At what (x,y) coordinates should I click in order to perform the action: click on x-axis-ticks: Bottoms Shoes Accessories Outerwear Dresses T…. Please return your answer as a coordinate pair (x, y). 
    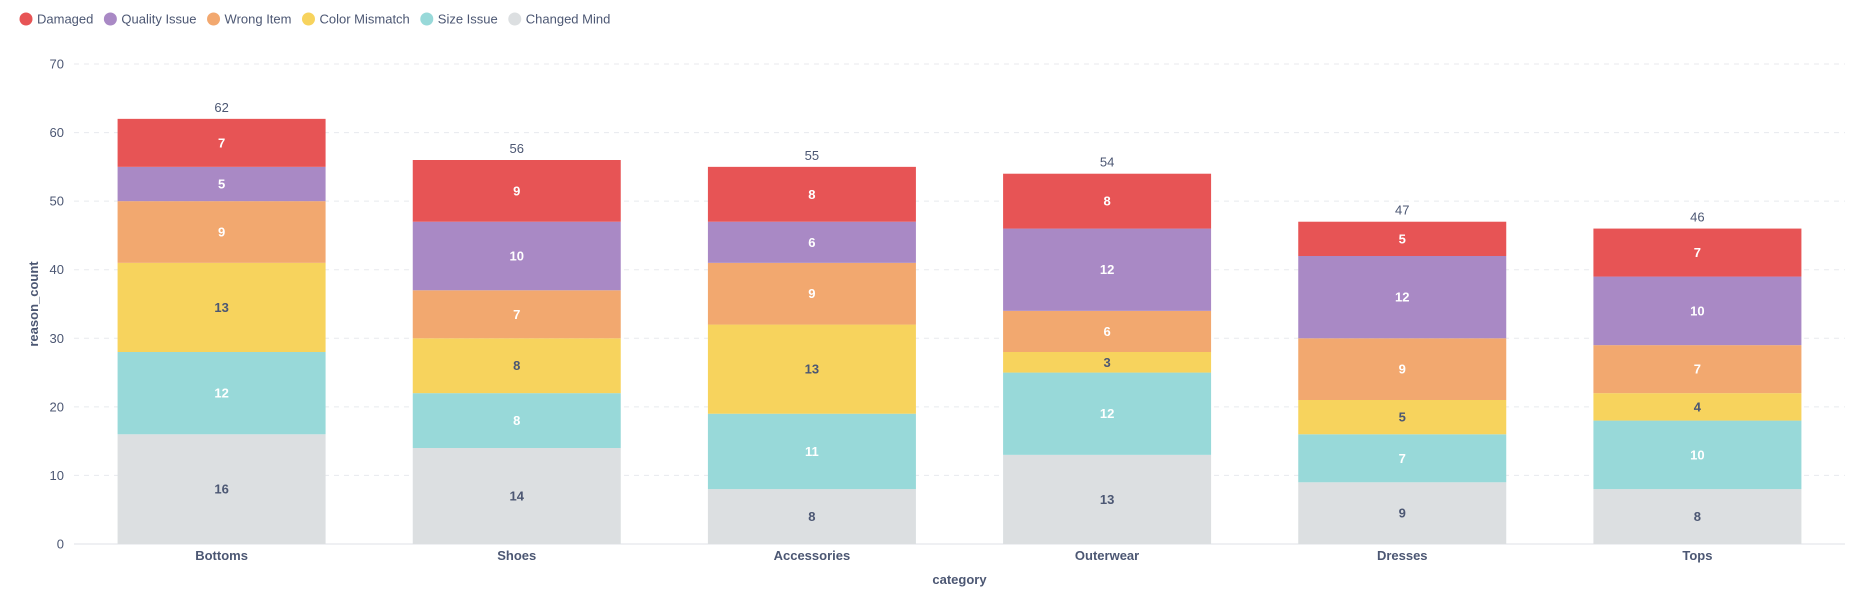
    Looking at the image, I should click on (953, 555).